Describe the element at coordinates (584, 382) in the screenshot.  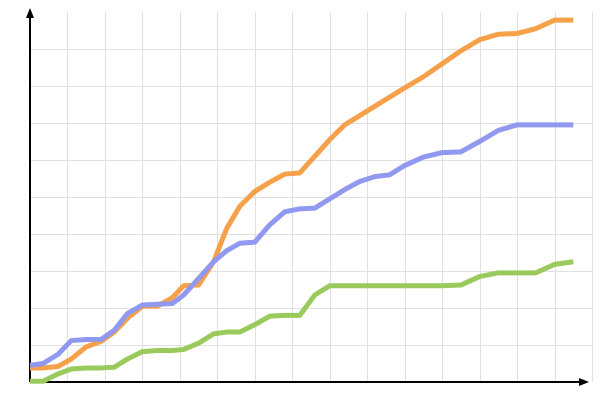
I see `x-axis-arrow-icon` at that location.